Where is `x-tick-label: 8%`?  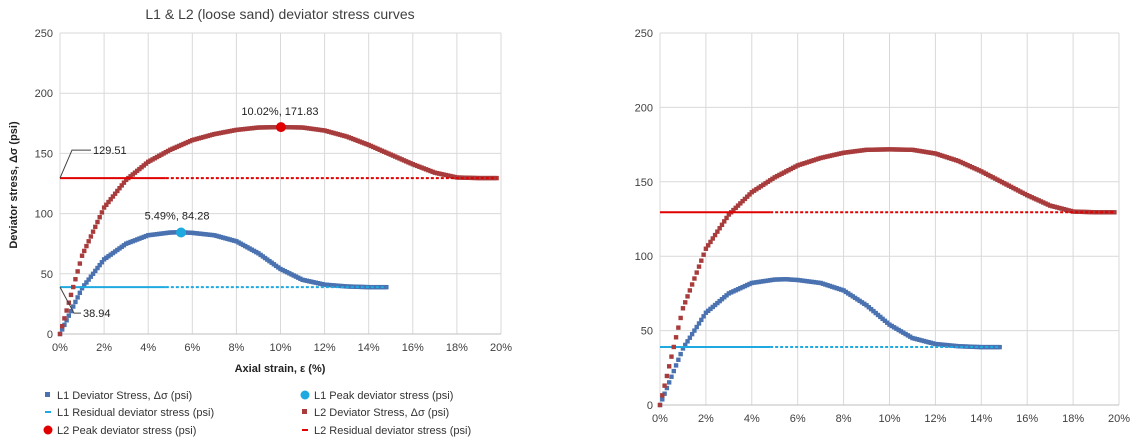 x-tick-label: 8% is located at coordinates (236, 348).